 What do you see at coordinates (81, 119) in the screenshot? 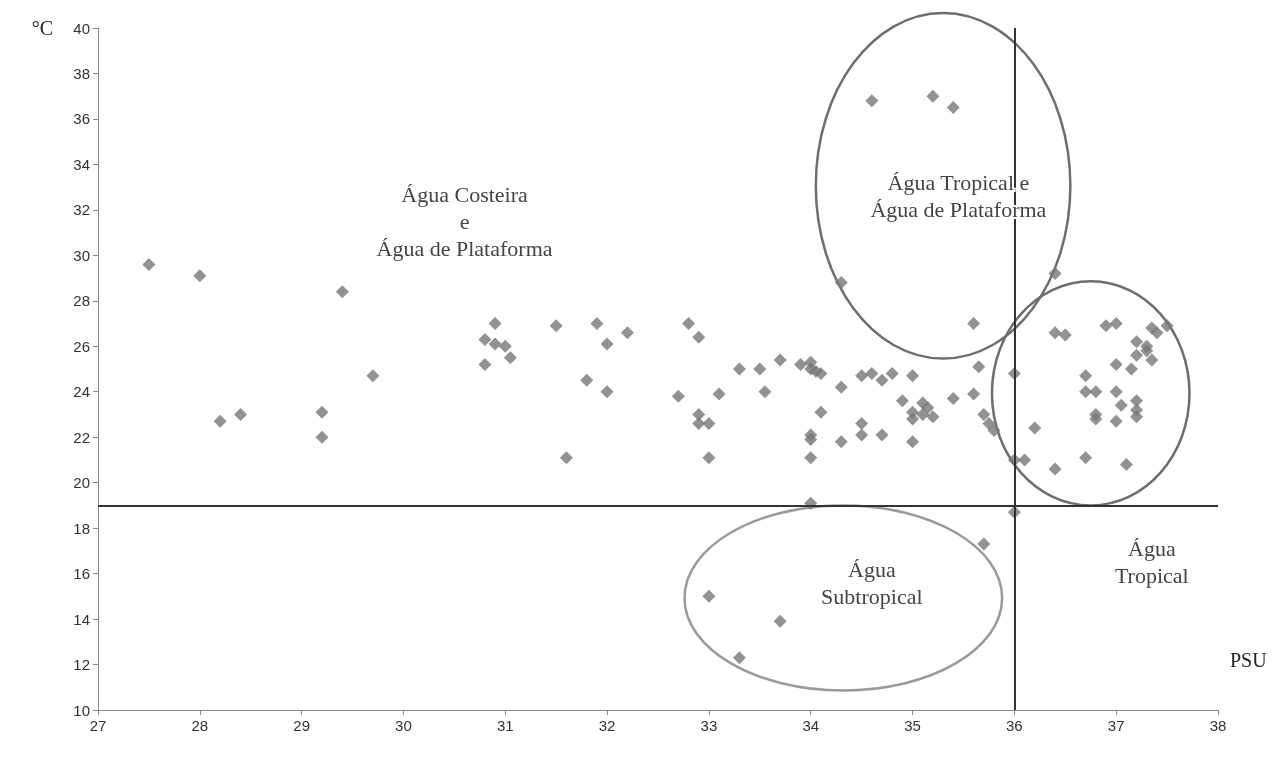
I see `y-tick-label: 36` at bounding box center [81, 119].